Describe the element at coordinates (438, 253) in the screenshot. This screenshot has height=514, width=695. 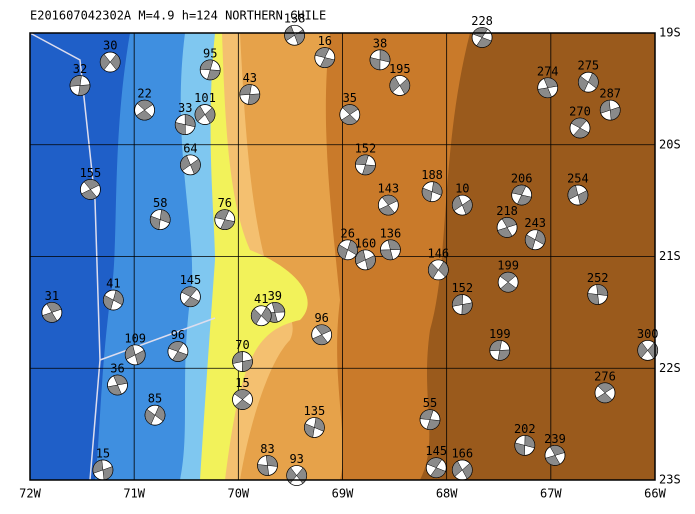
I see `depth-label: 146` at that location.